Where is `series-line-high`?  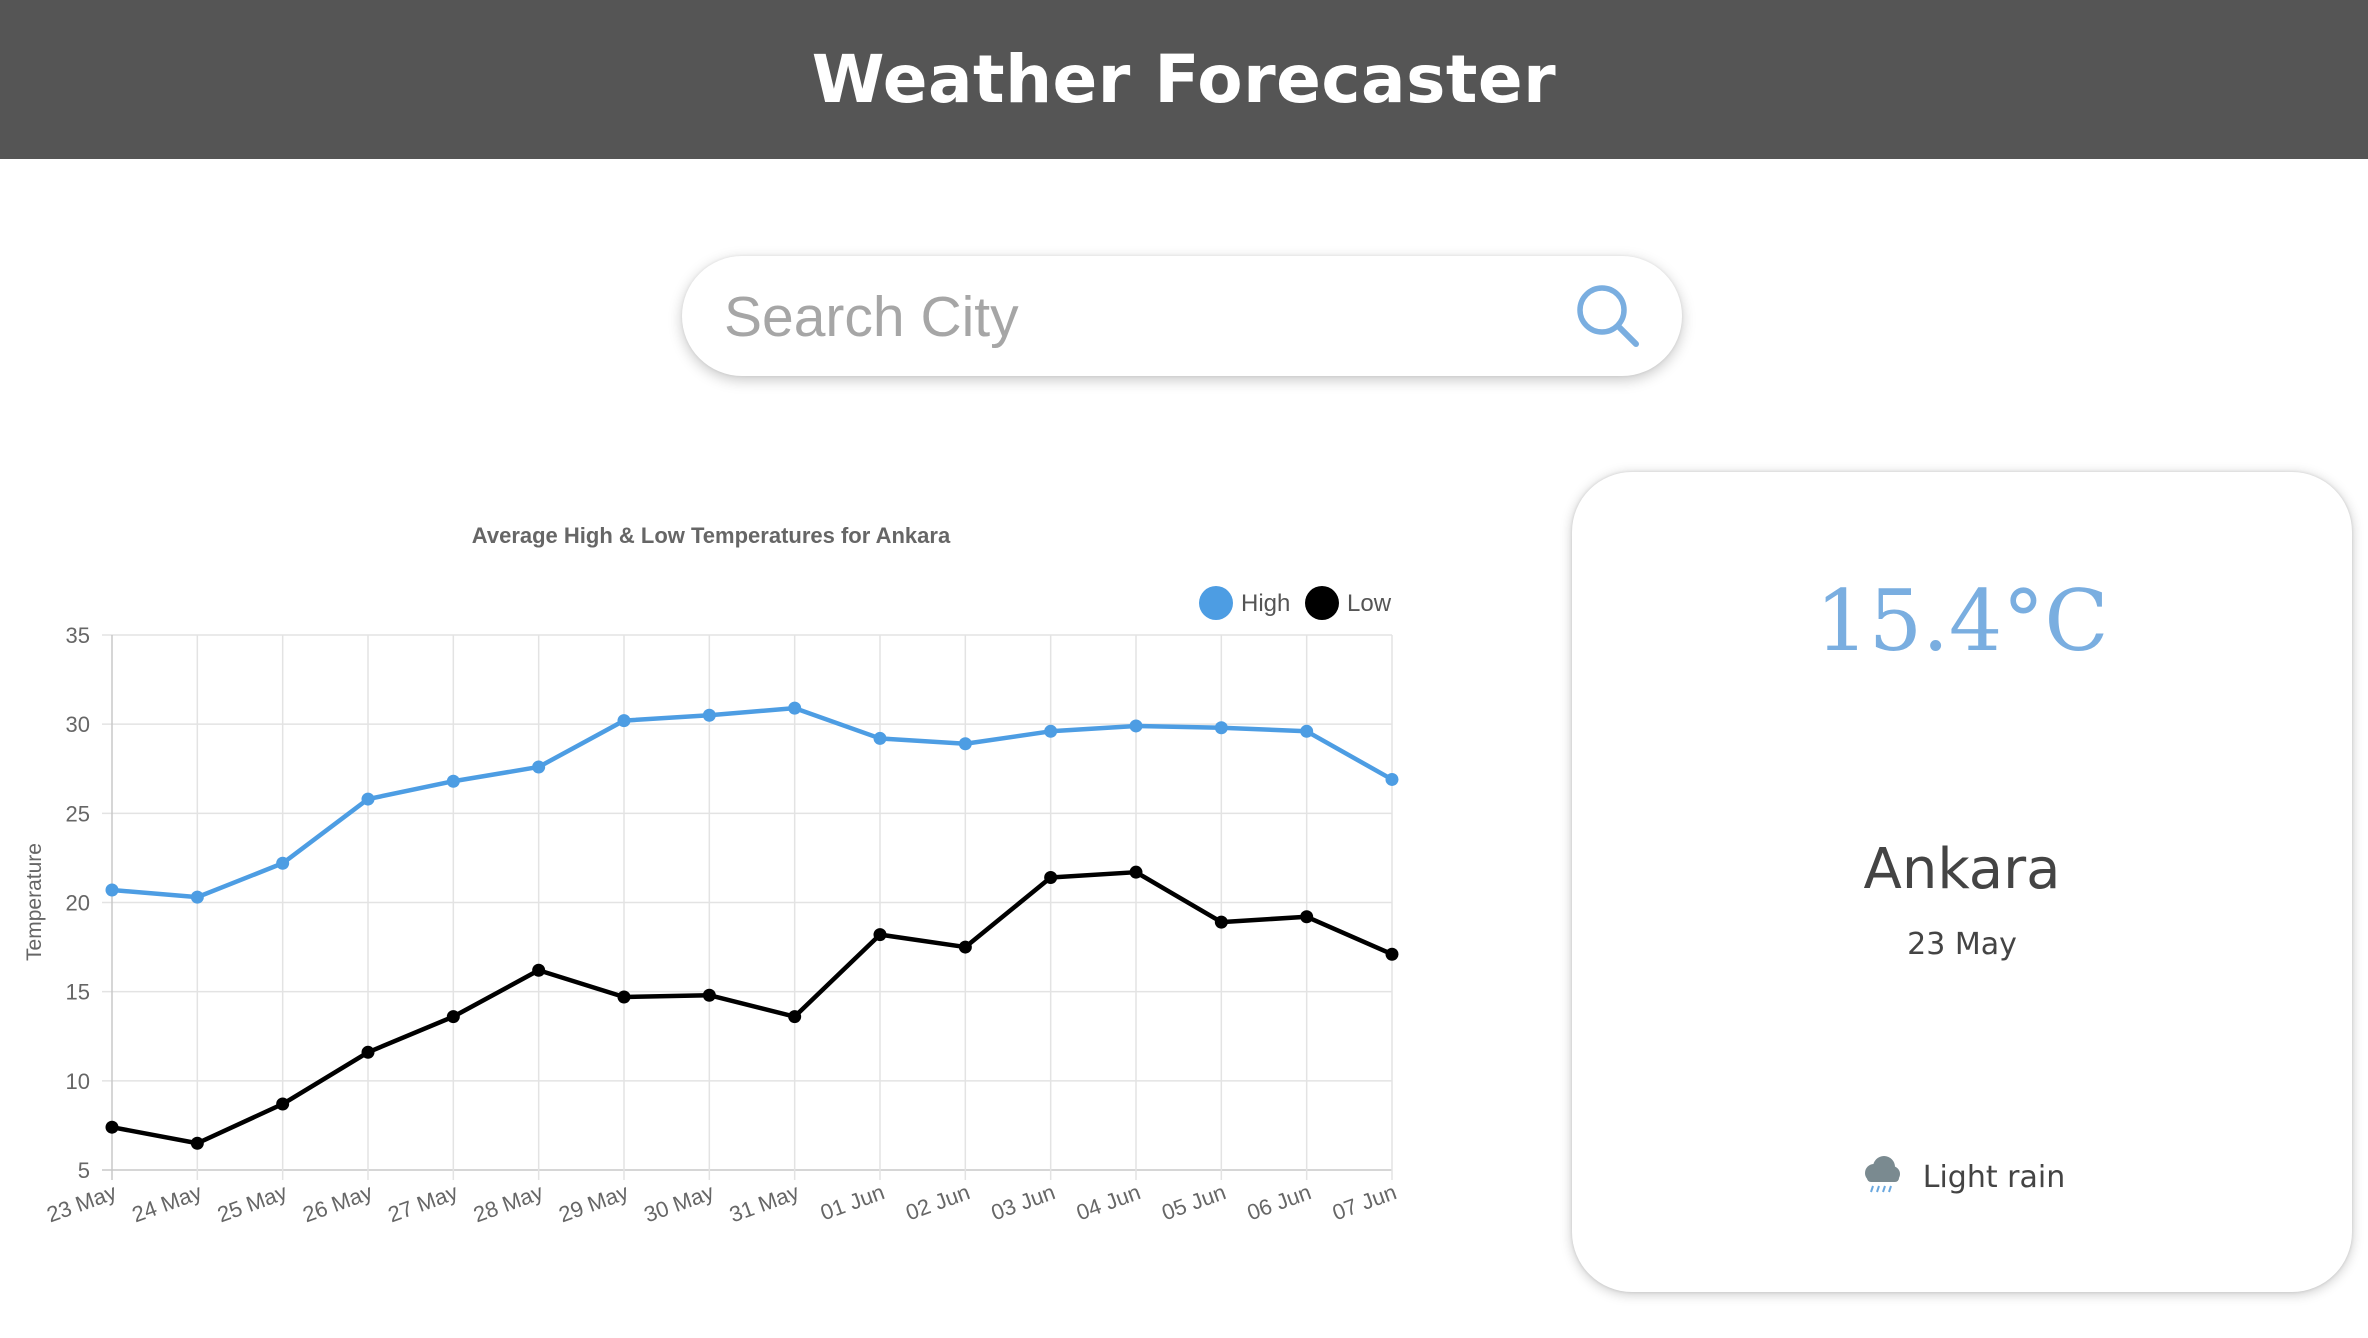 series-line-high is located at coordinates (752, 802).